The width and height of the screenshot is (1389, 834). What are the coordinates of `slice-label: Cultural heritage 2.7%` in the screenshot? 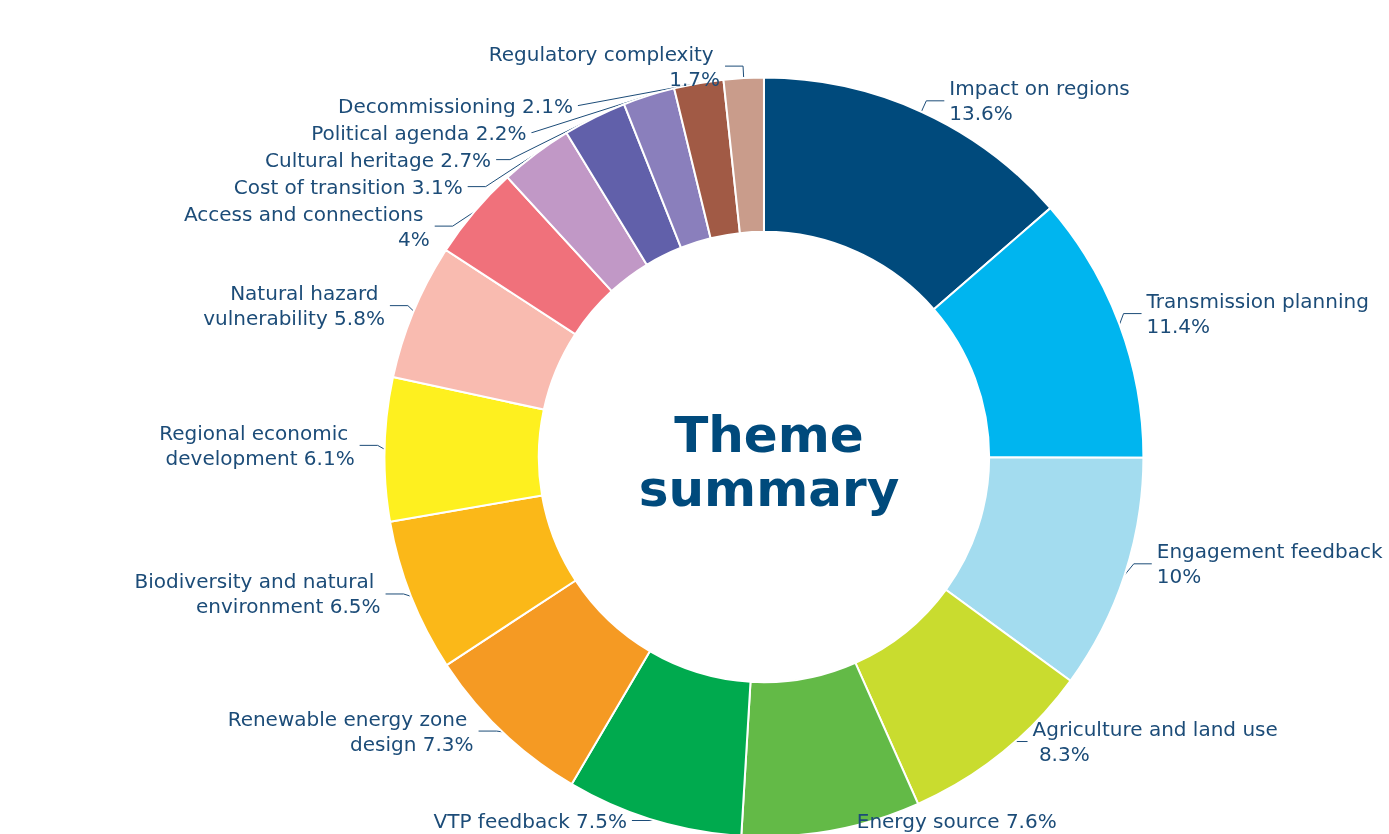 It's located at (378, 159).